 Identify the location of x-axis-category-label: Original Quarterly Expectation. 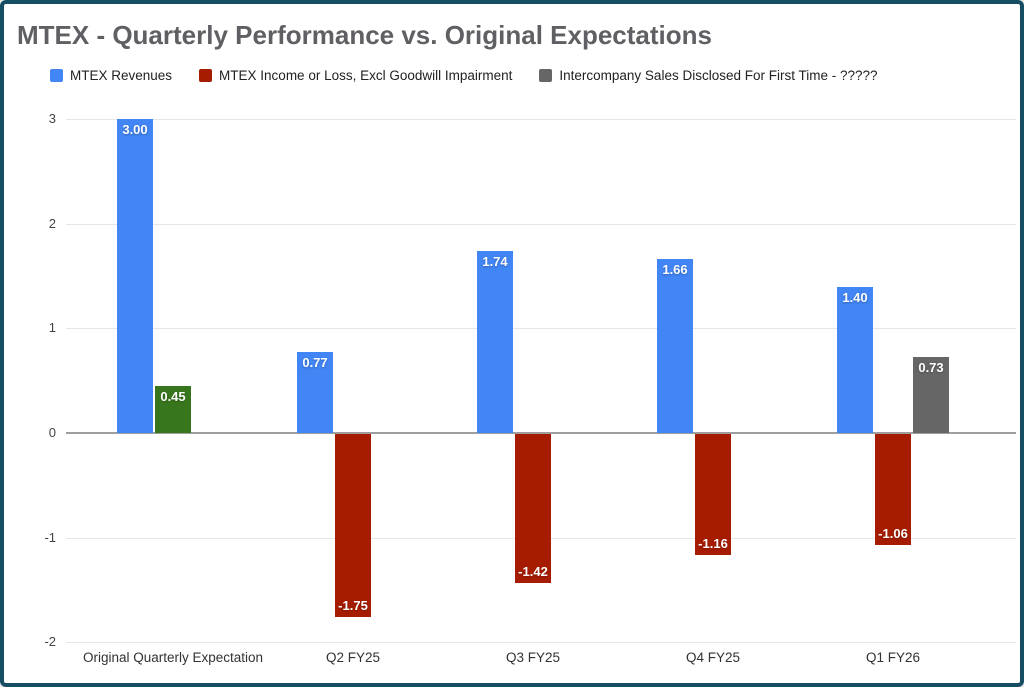
(173, 657).